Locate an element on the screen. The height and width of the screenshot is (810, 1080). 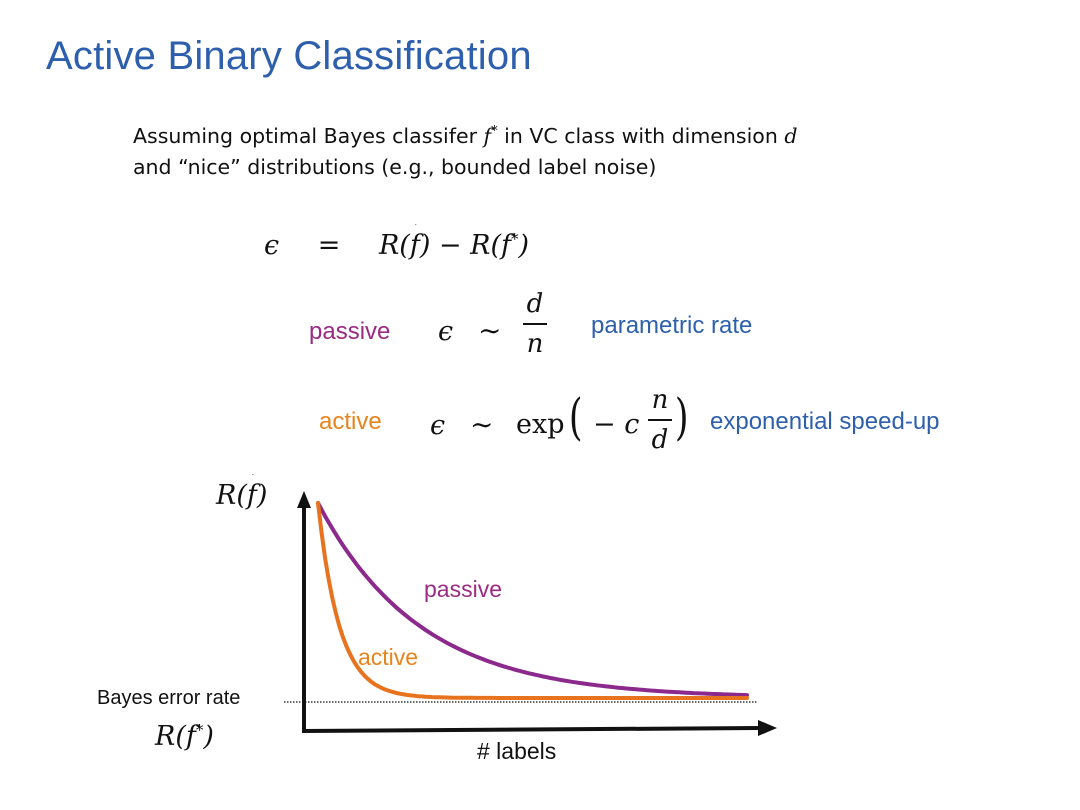
risk-term-2: ) − R( is located at coordinates (460, 245).